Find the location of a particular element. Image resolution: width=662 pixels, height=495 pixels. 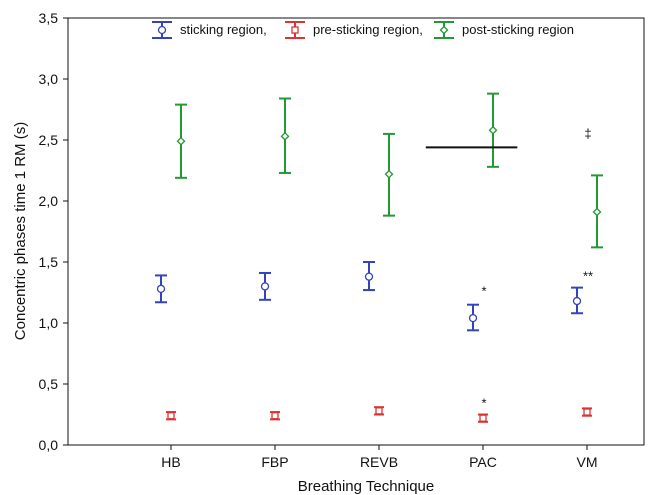

significance-marker: ‡ is located at coordinates (587, 133).